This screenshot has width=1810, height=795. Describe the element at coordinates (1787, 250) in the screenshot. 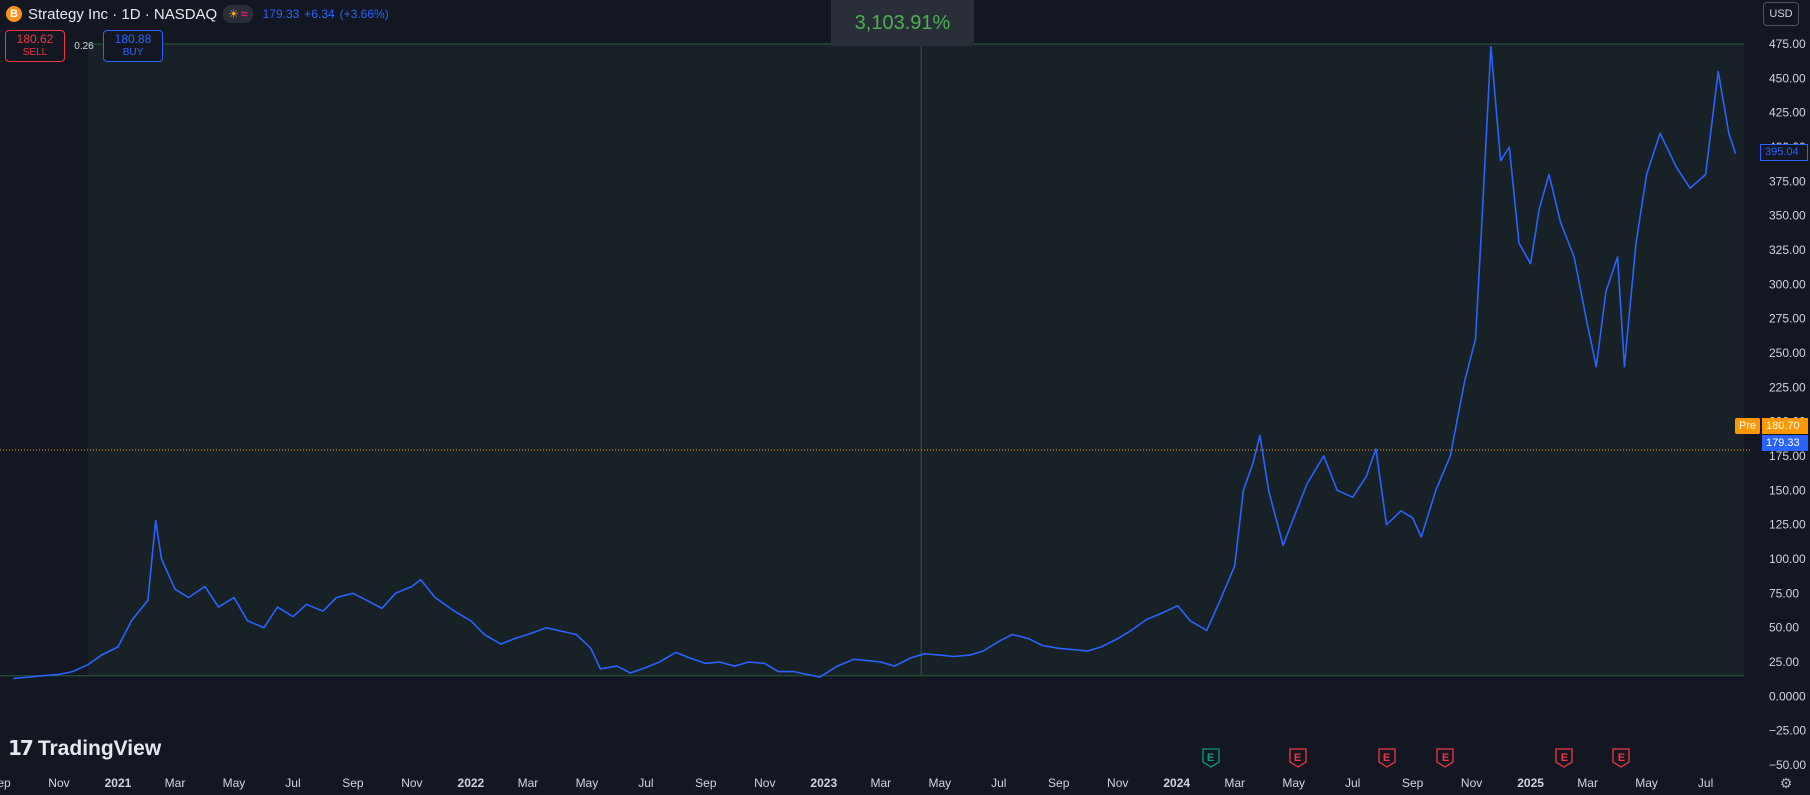

I see `price-axis-tick-label: 325.00` at that location.